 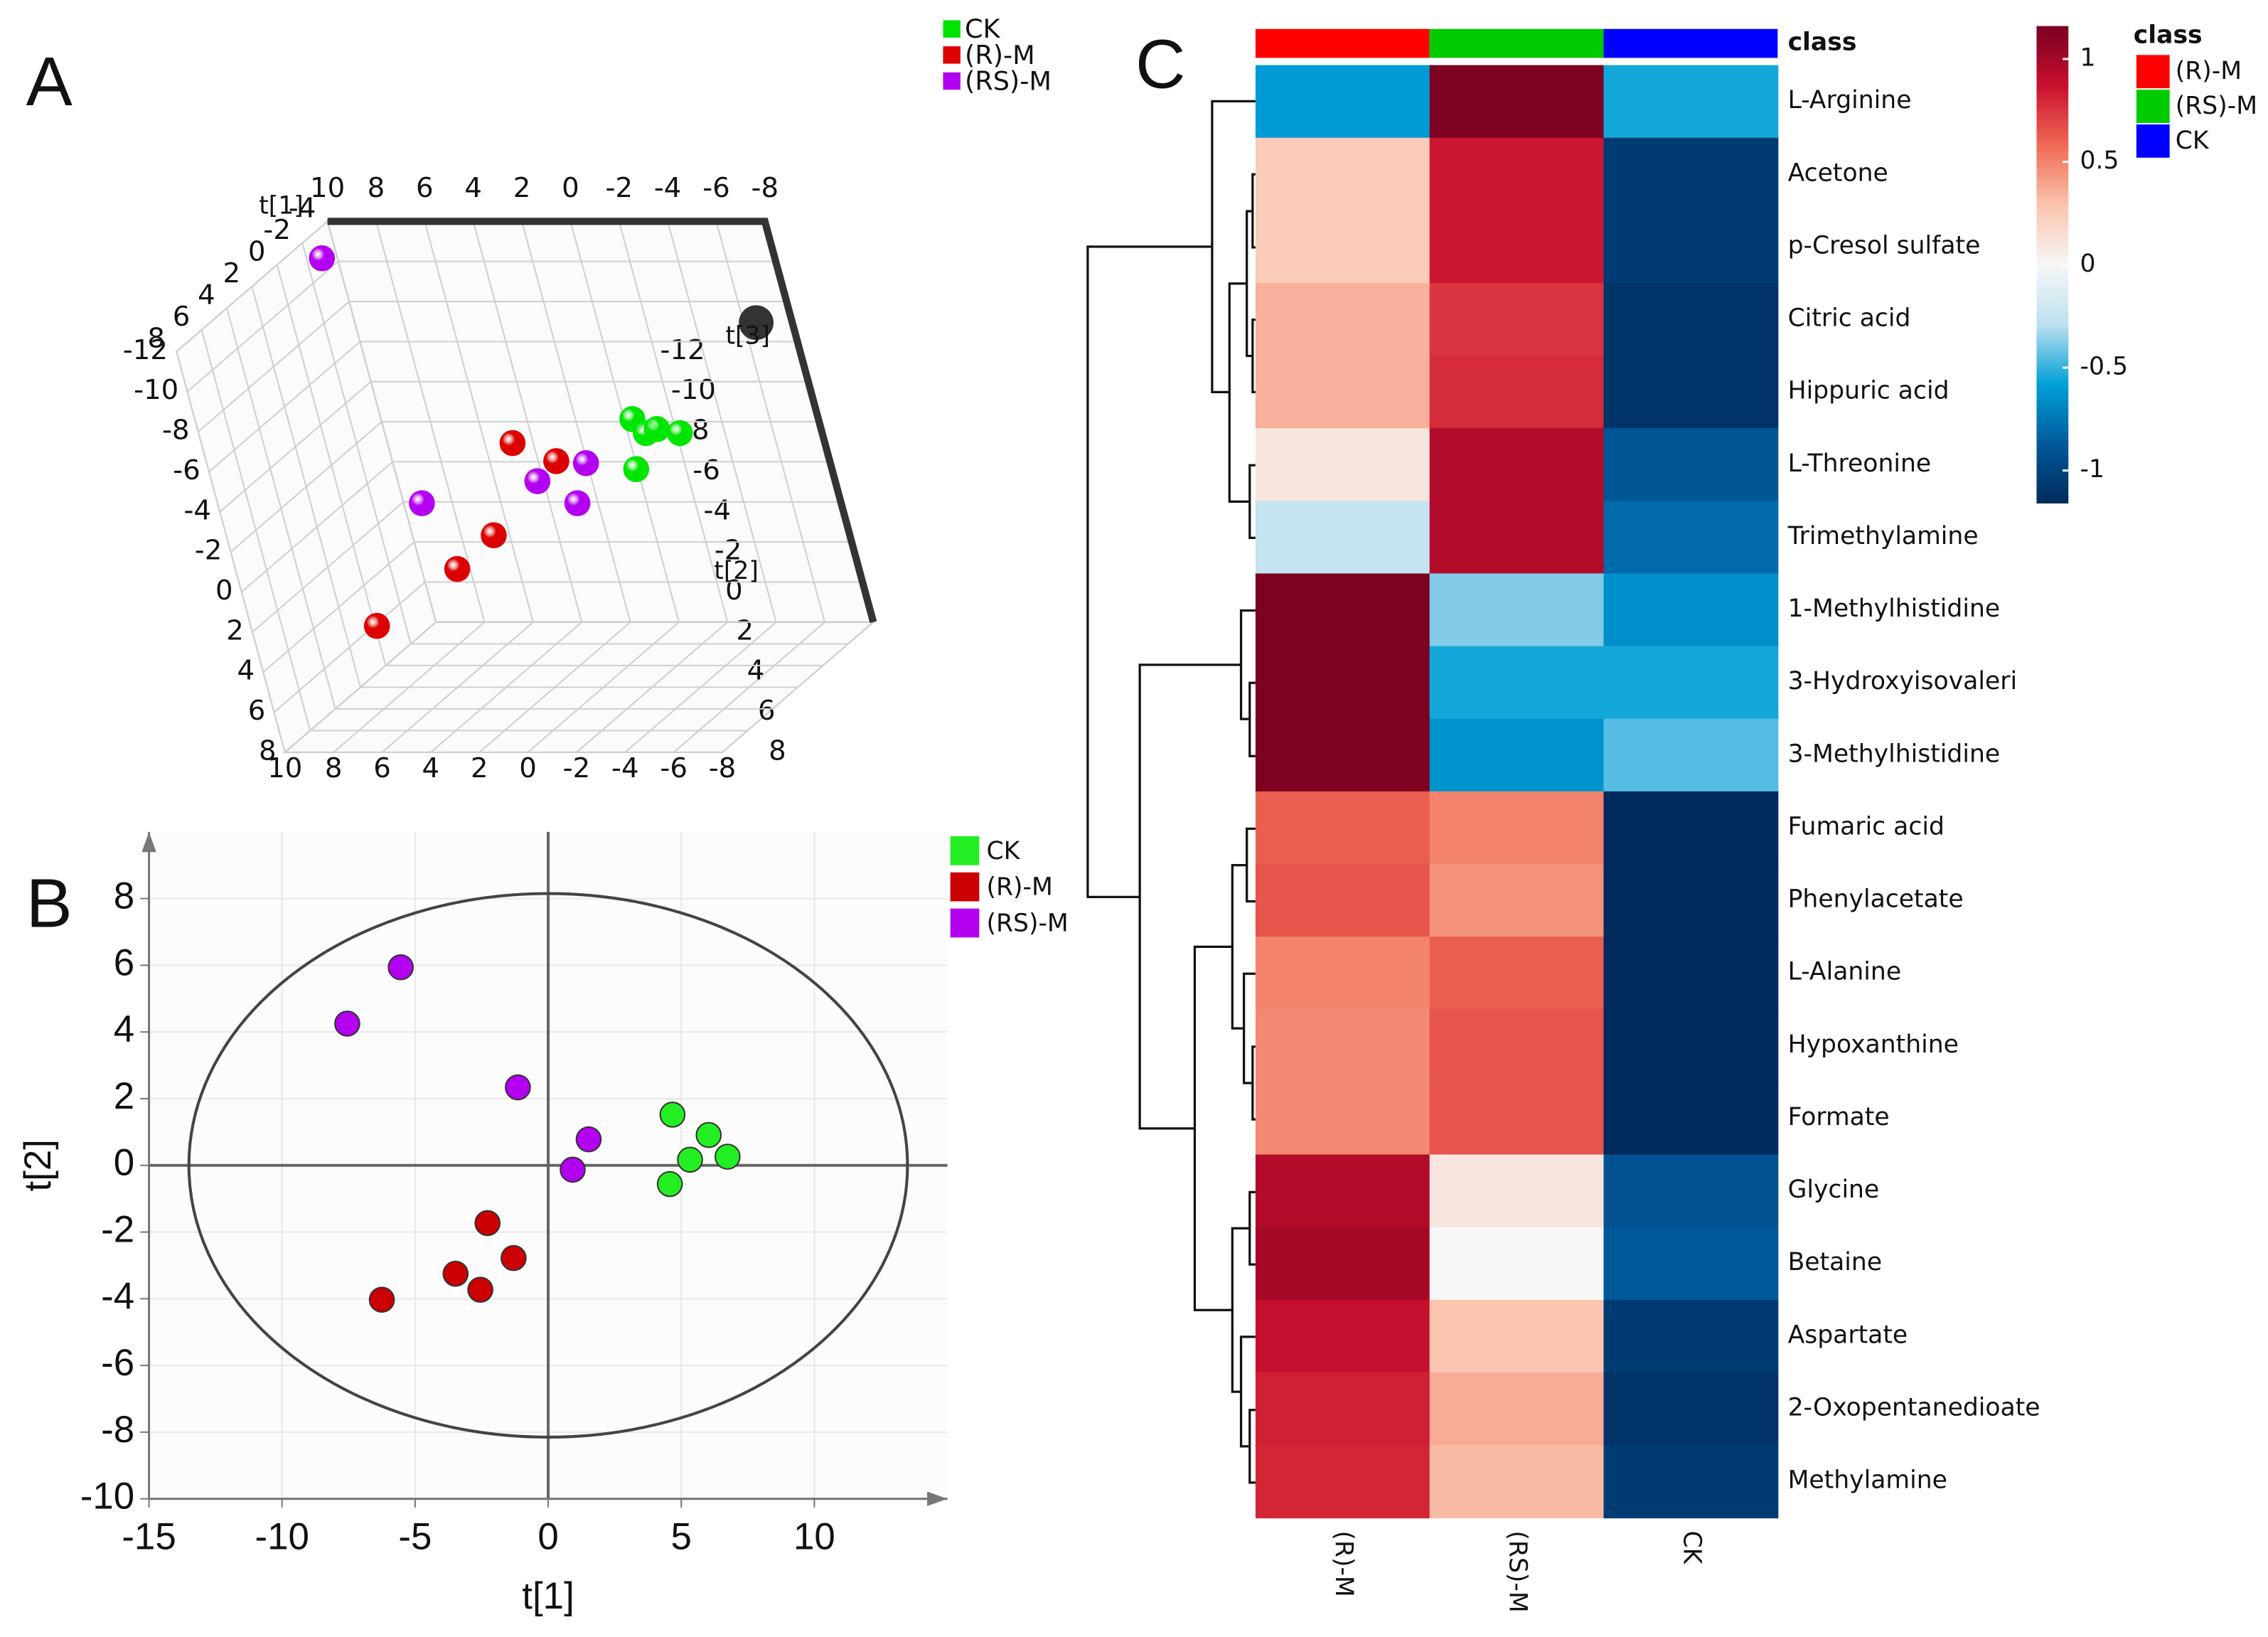 What do you see at coordinates (706, 470) in the screenshot?
I see `y-tick-label: -6` at bounding box center [706, 470].